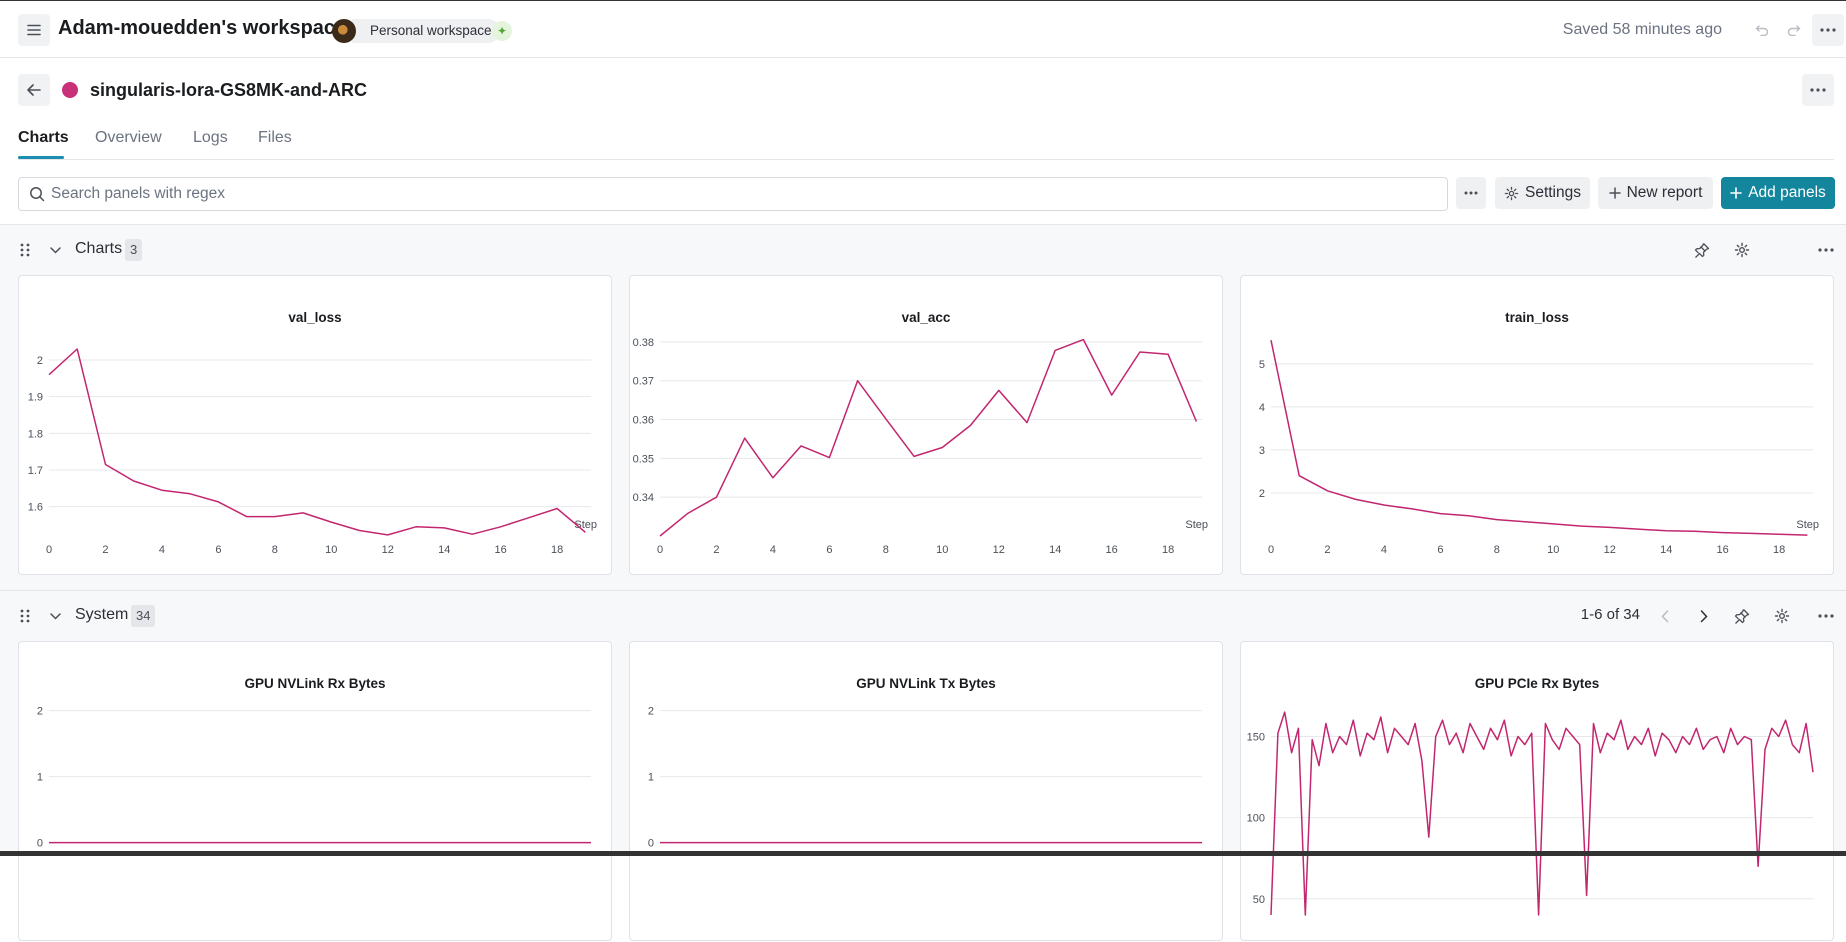 This screenshot has width=1846, height=942. Describe the element at coordinates (275, 137) in the screenshot. I see `tab-files: Files` at that location.